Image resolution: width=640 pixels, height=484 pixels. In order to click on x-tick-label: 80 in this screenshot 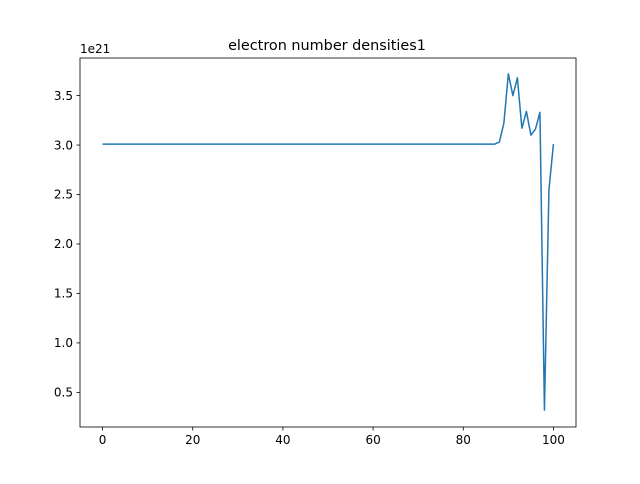, I will do `click(463, 440)`.